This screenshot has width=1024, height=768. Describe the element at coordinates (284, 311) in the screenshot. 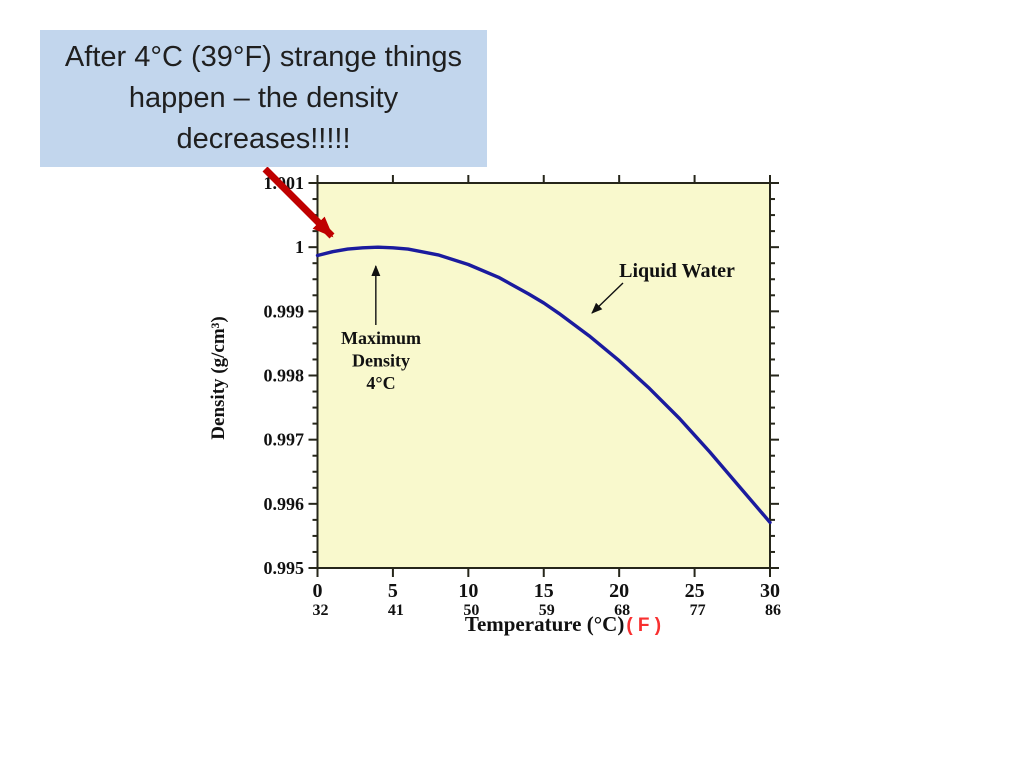

I see `y-tick-label: 0.999` at that location.